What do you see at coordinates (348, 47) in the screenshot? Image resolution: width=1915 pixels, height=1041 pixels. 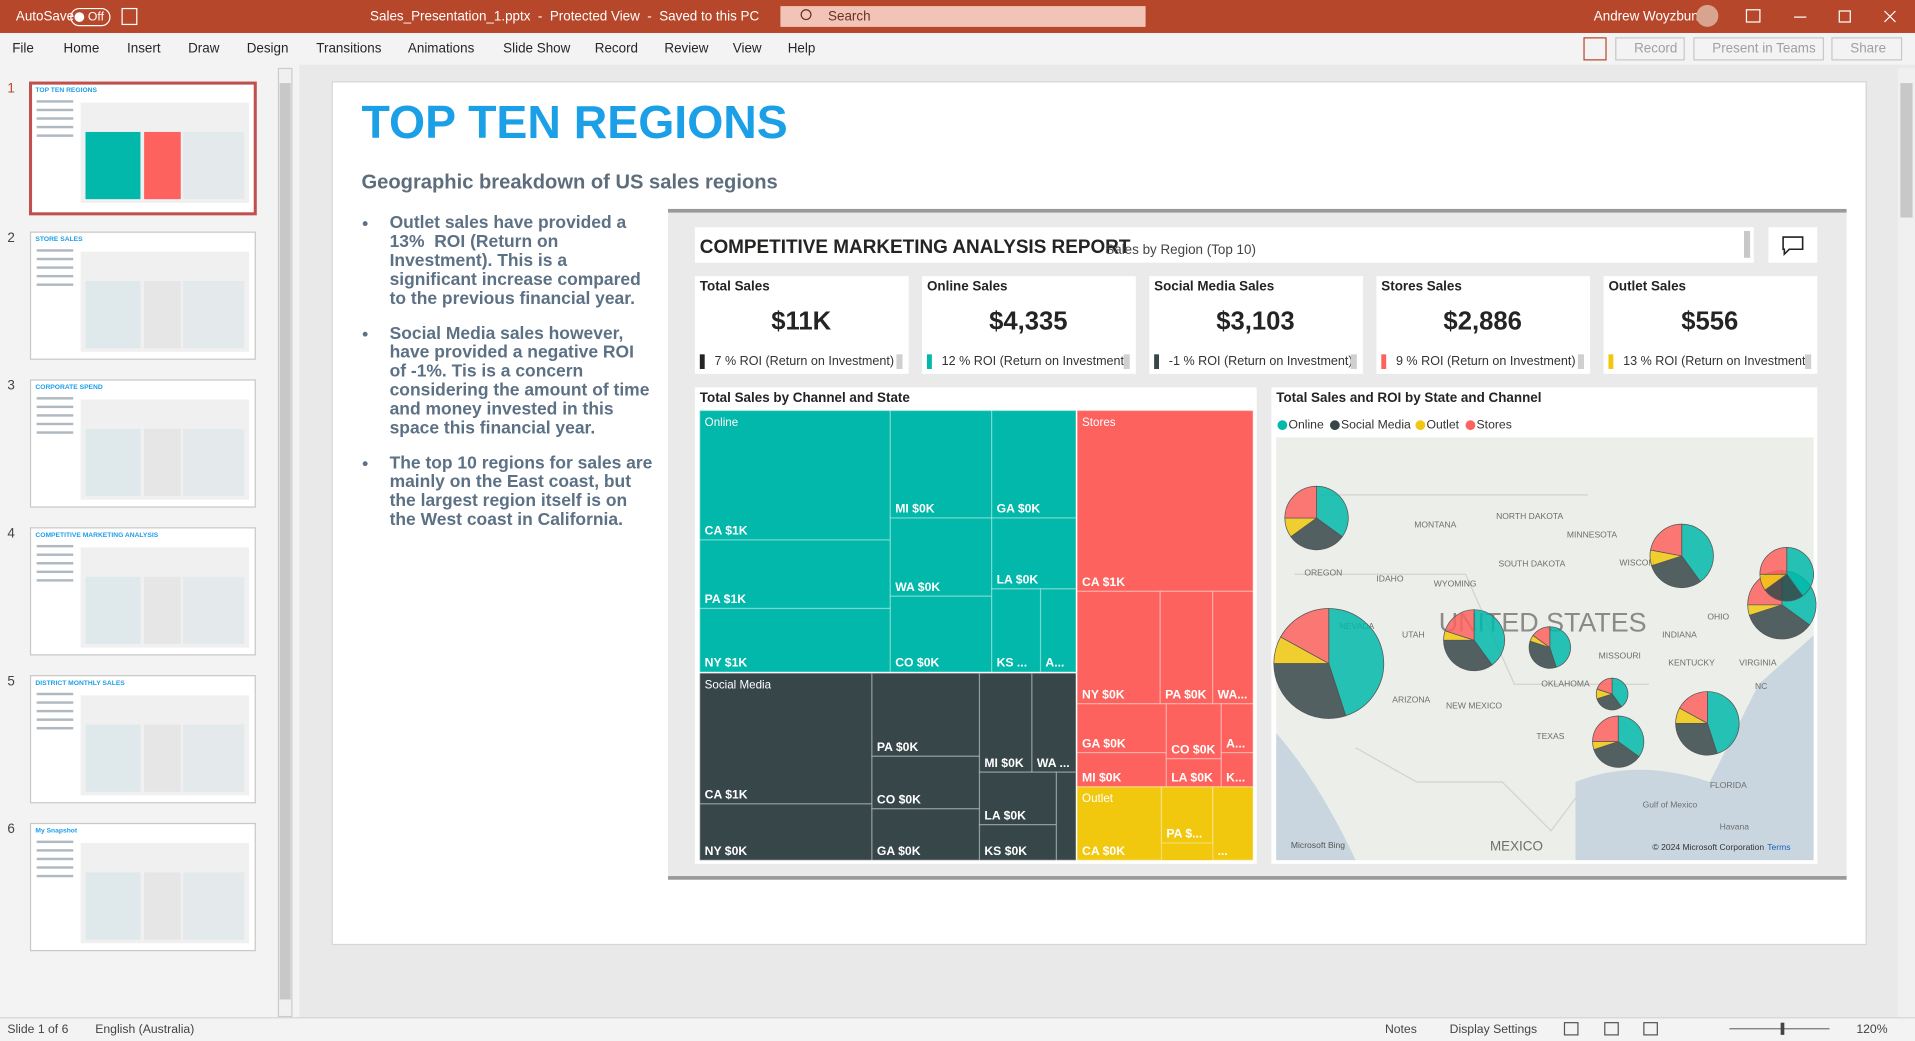 I see `menu-item: Transitions` at bounding box center [348, 47].